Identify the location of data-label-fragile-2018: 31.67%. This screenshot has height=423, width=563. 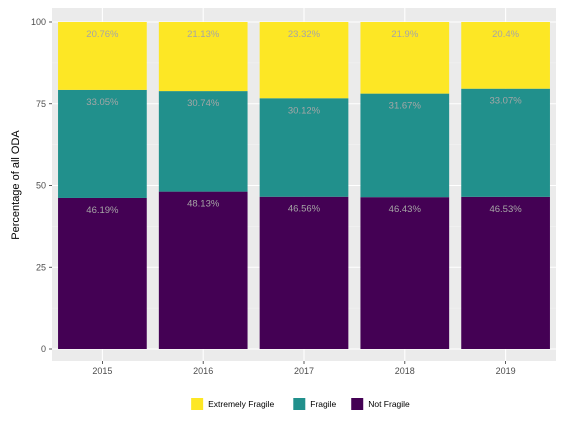
(405, 106).